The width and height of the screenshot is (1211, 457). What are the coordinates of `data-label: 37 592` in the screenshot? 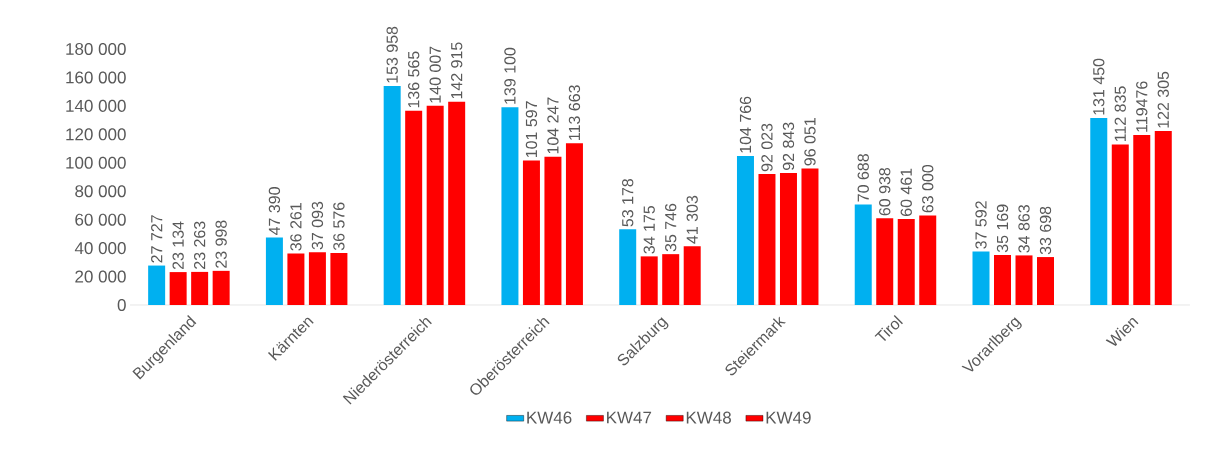 It's located at (981, 225).